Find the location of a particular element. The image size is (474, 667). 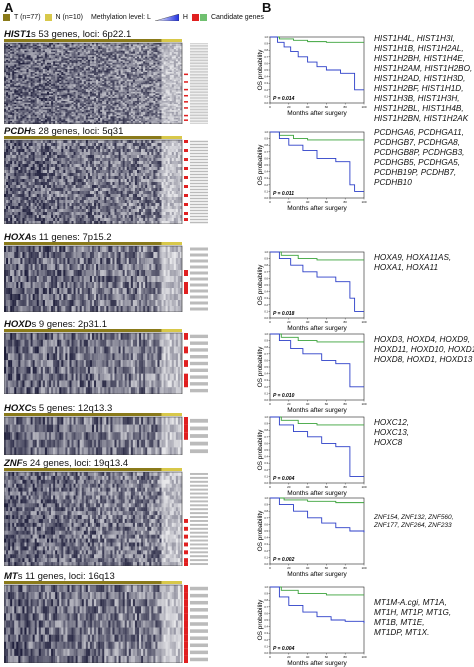

x-tick-label: 40 is located at coordinates (308, 107).